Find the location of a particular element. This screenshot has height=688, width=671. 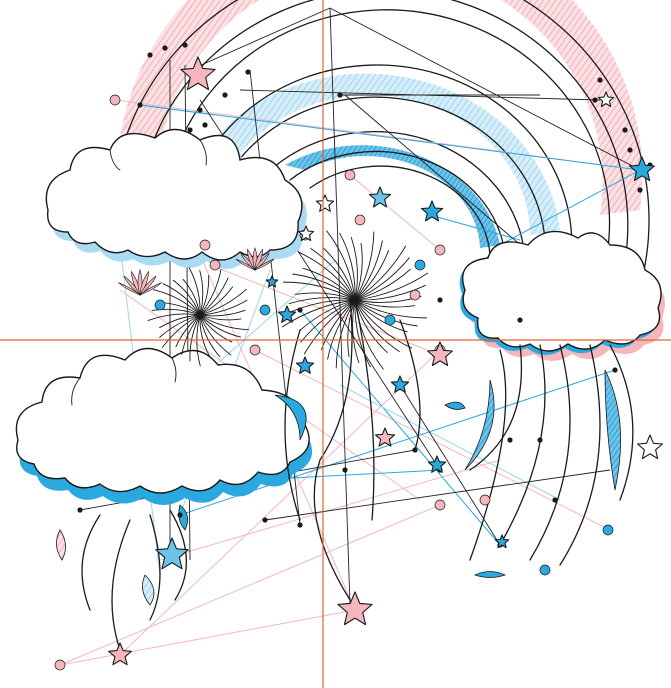

firework-left is located at coordinates (198, 317).